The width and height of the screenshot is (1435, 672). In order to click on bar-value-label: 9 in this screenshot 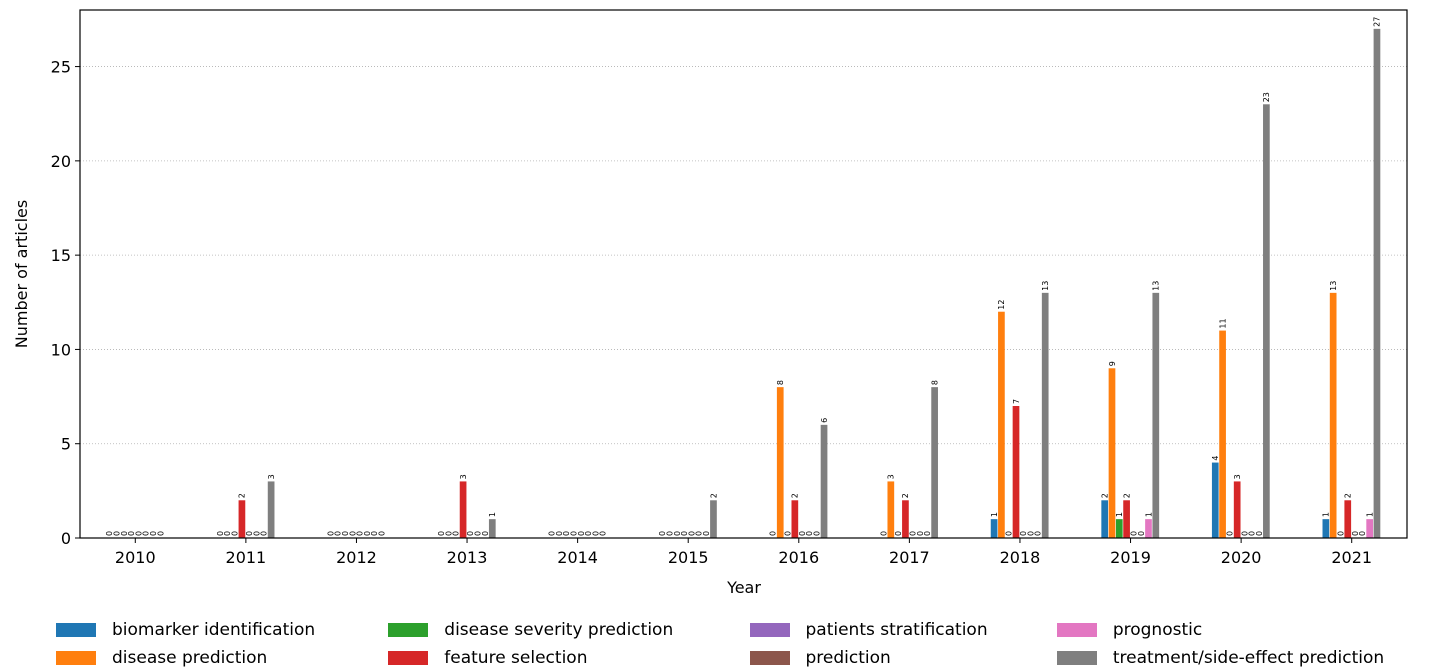, I will do `click(1112, 363)`.